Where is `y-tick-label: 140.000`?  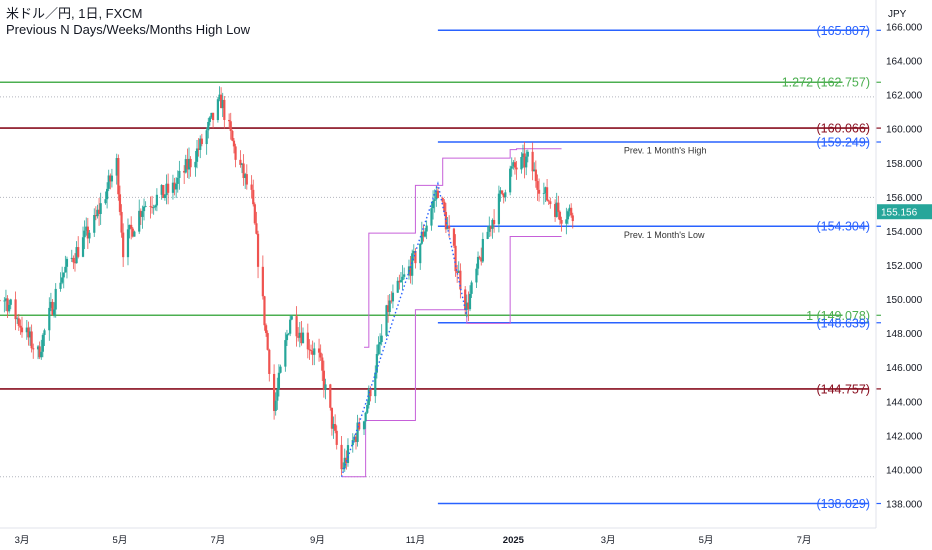 y-tick-label: 140.000 is located at coordinates (904, 470).